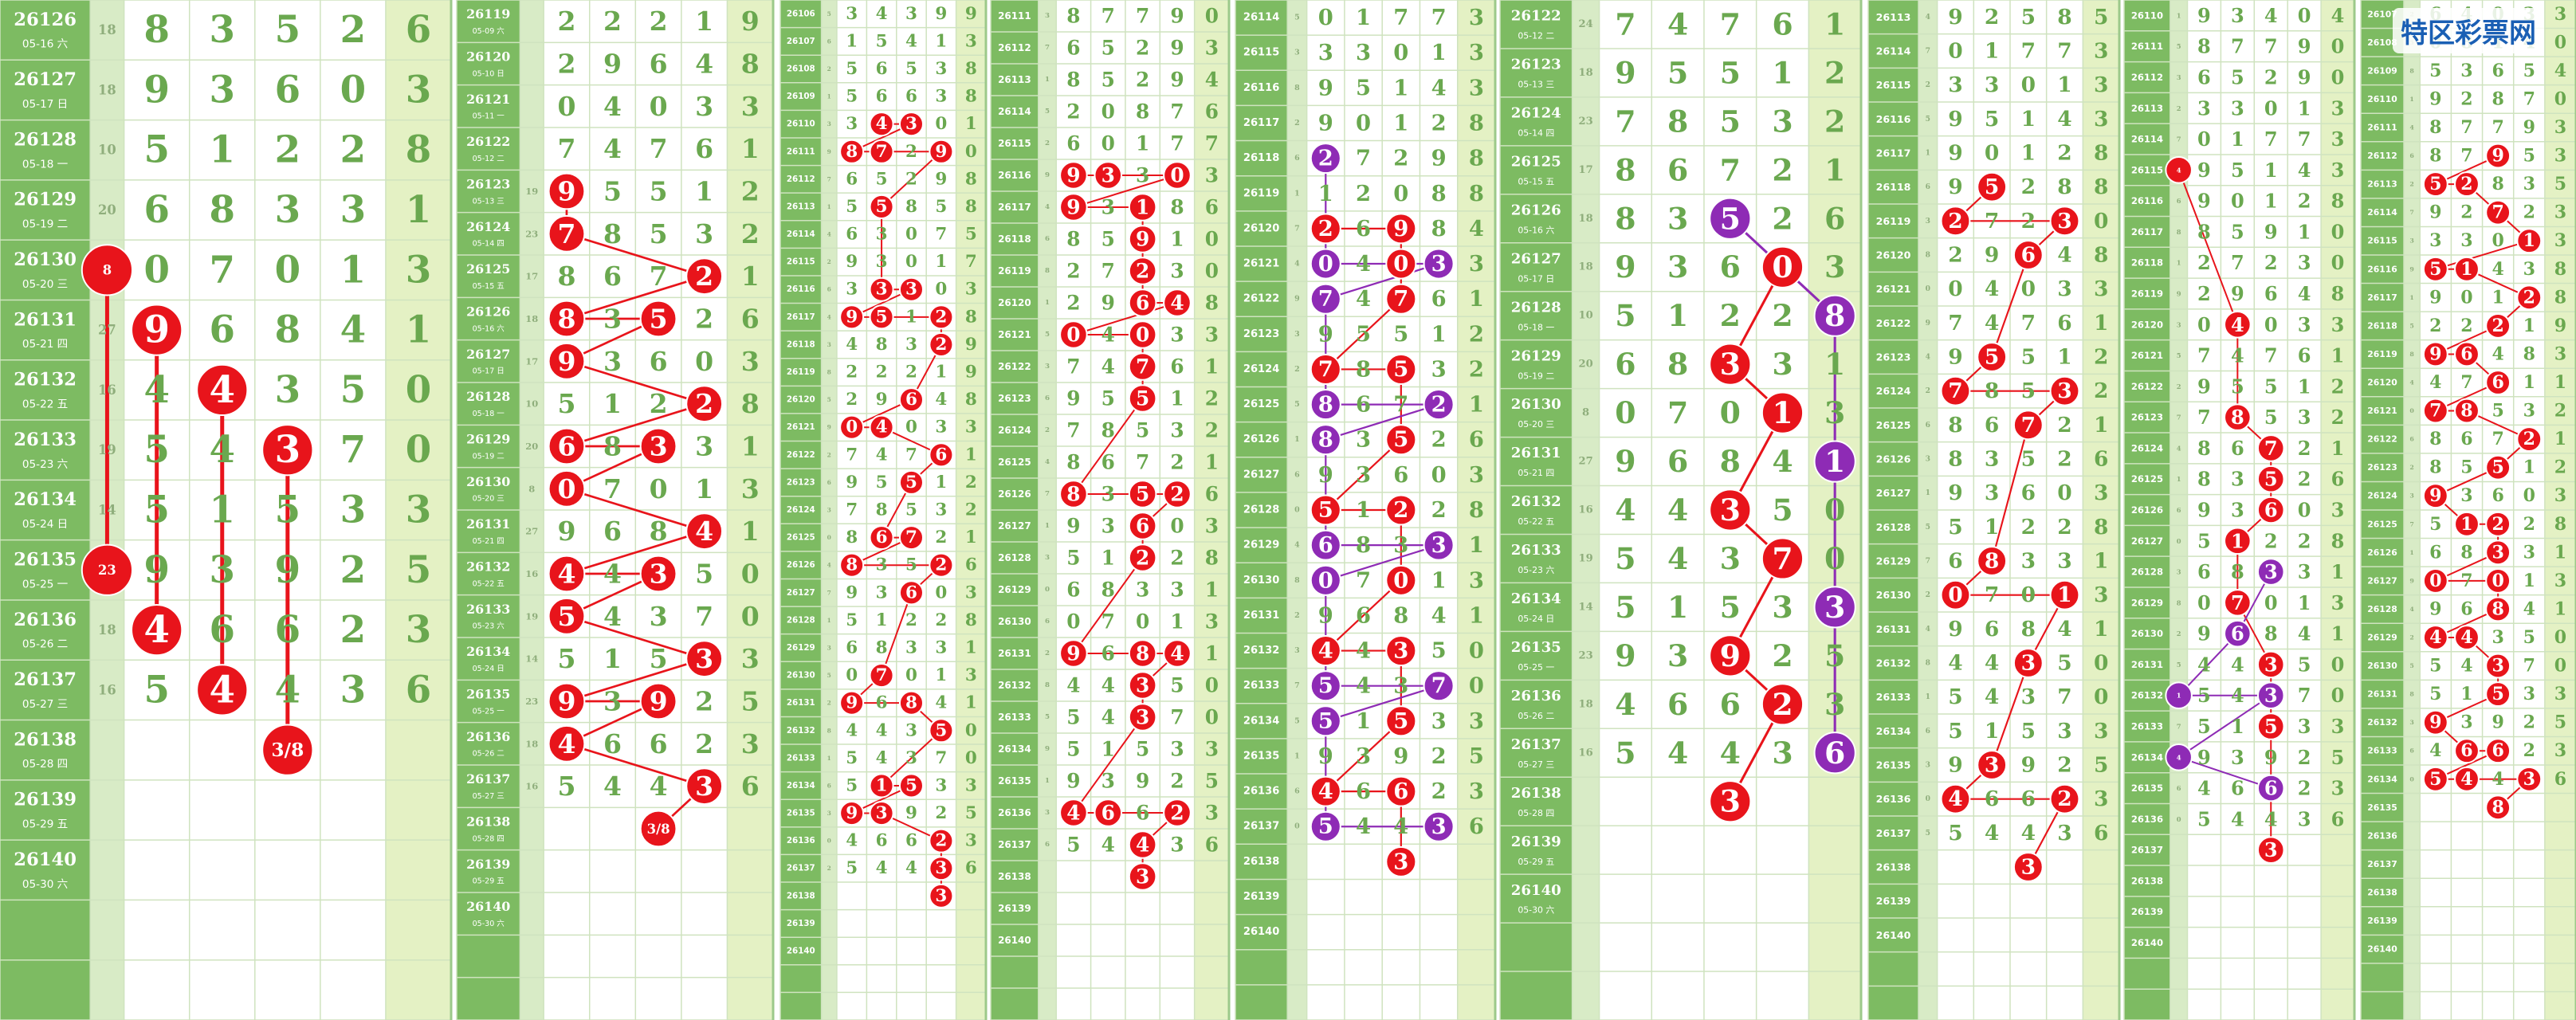  Describe the element at coordinates (2179, 139) in the screenshot. I see `gap-value: 7` at that location.